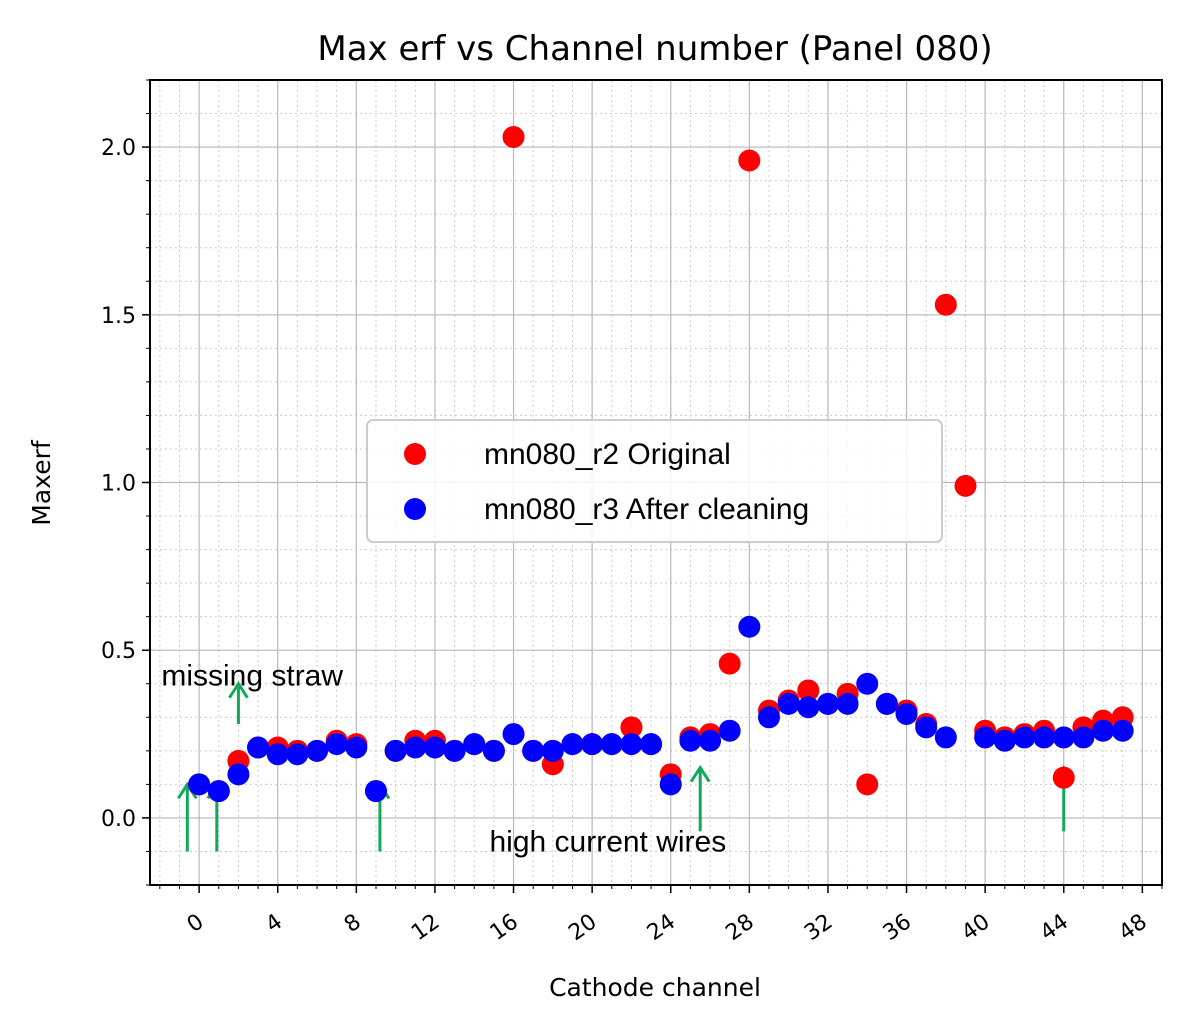  What do you see at coordinates (654, 49) in the screenshot?
I see `chart-title: Max erf vs Channel number (Panel 080)` at bounding box center [654, 49].